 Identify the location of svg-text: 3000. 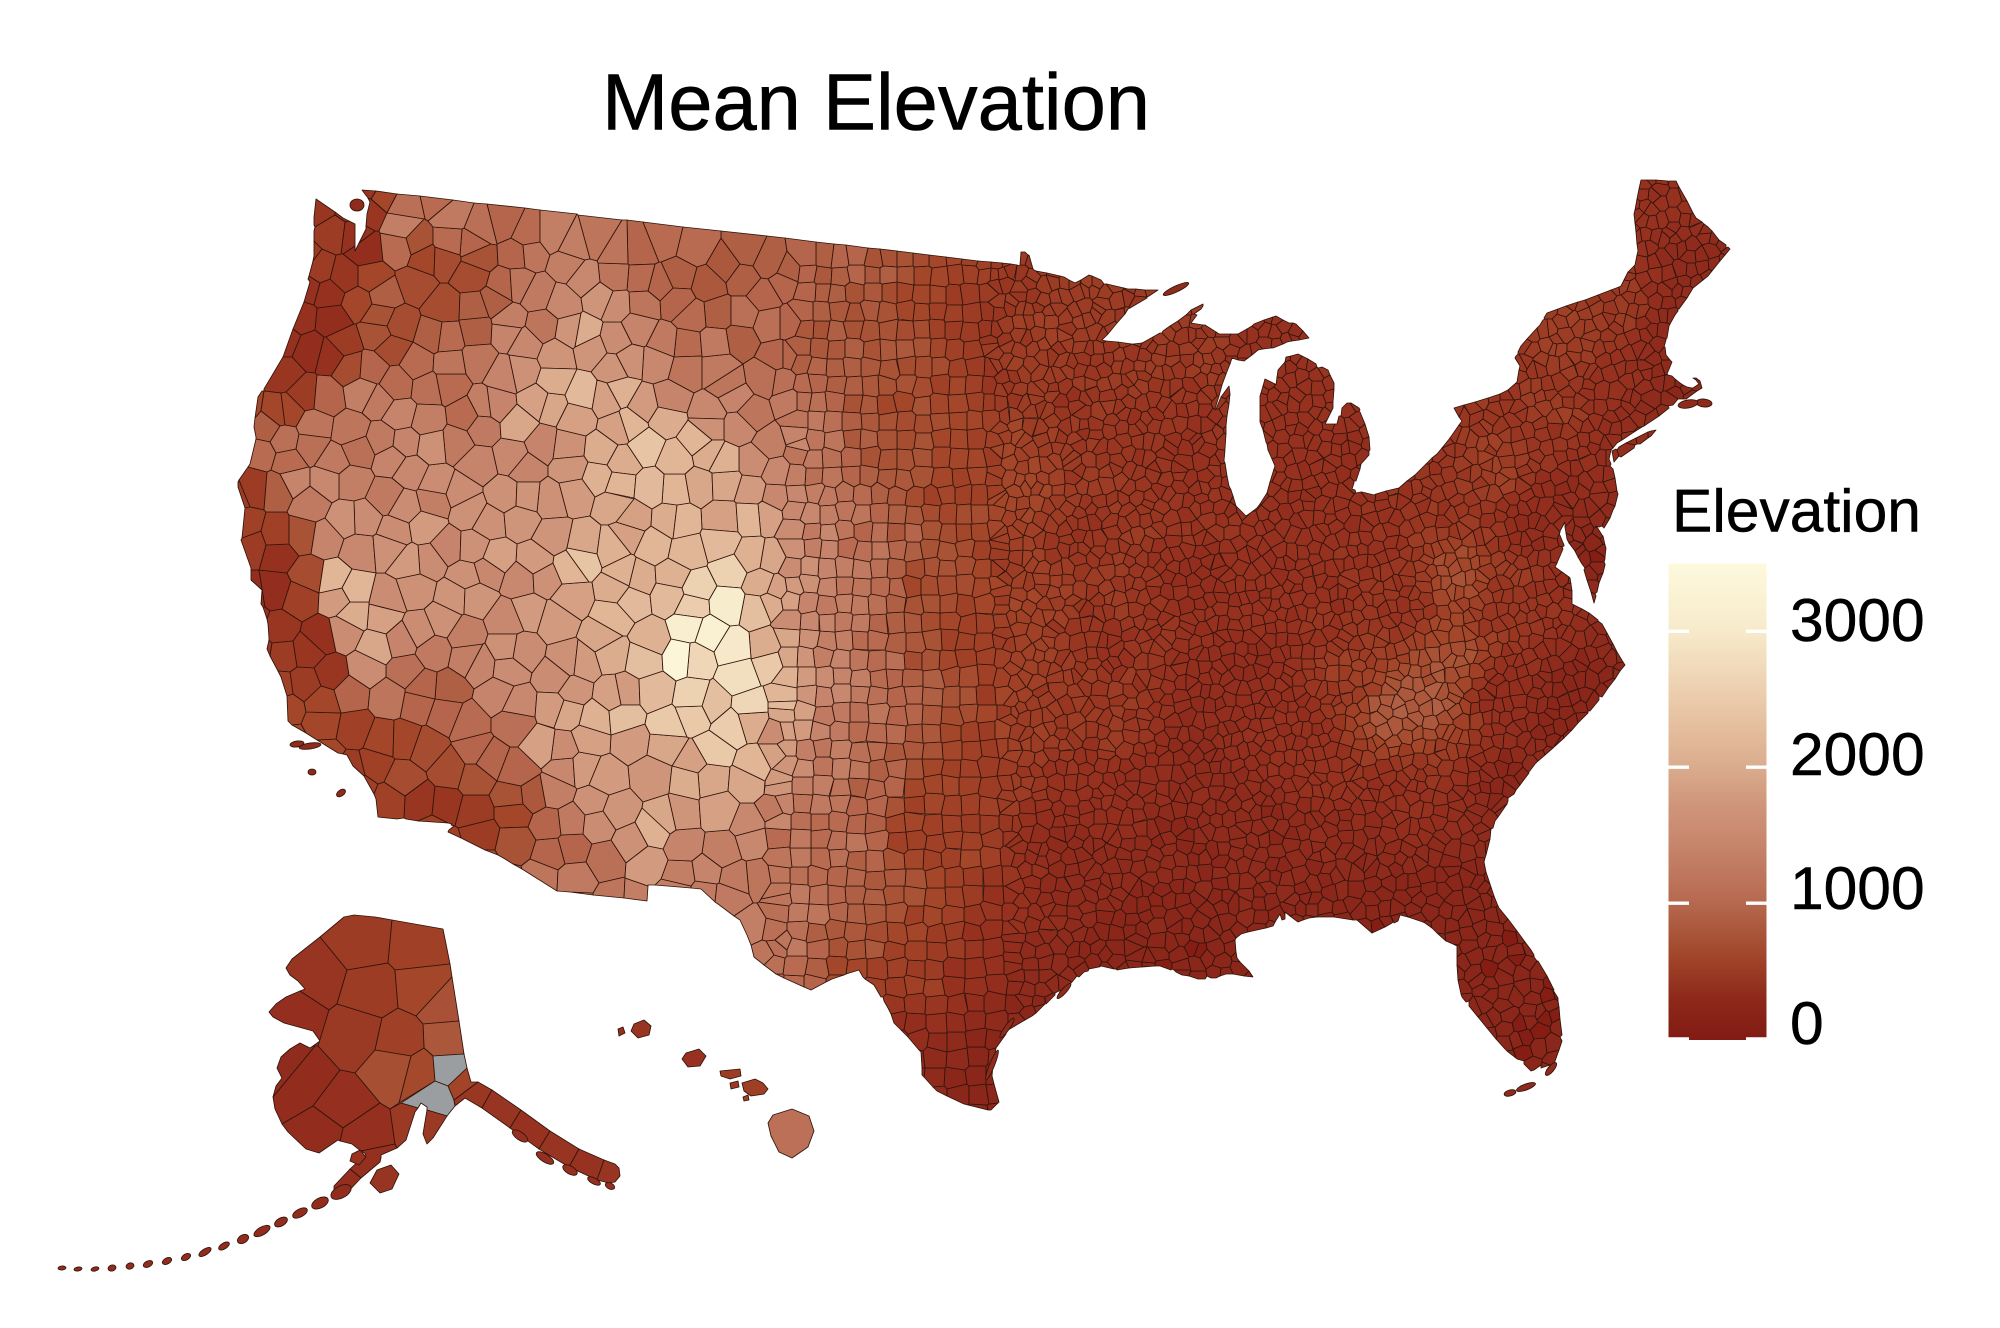
(1857, 620).